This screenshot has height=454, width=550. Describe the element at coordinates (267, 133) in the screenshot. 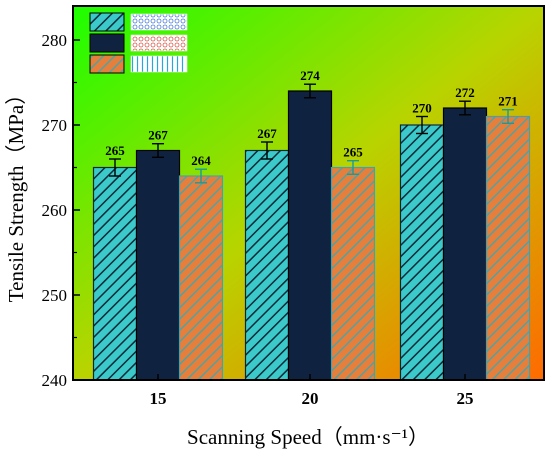

I see `data-label-s1-20: 267` at that location.